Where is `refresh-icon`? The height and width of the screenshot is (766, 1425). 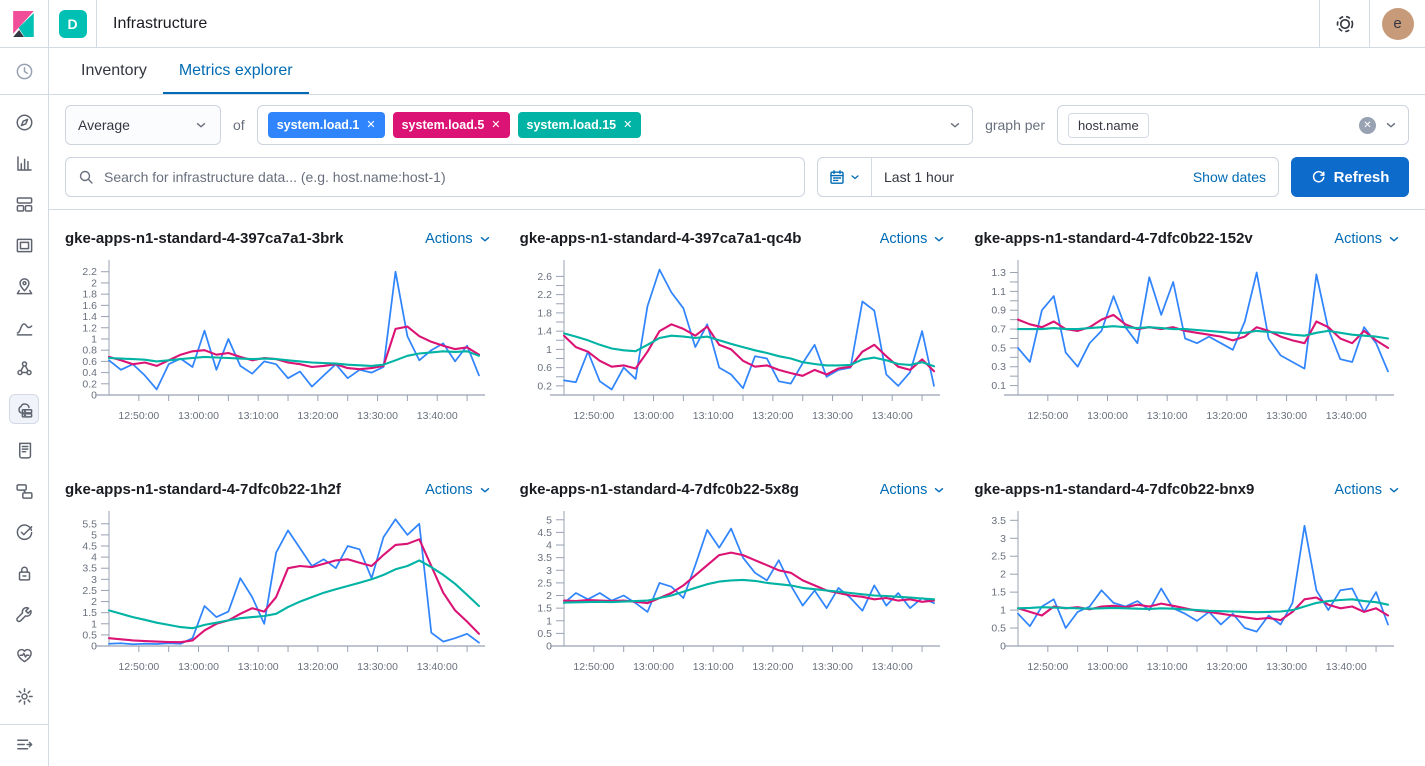 refresh-icon is located at coordinates (1318, 176).